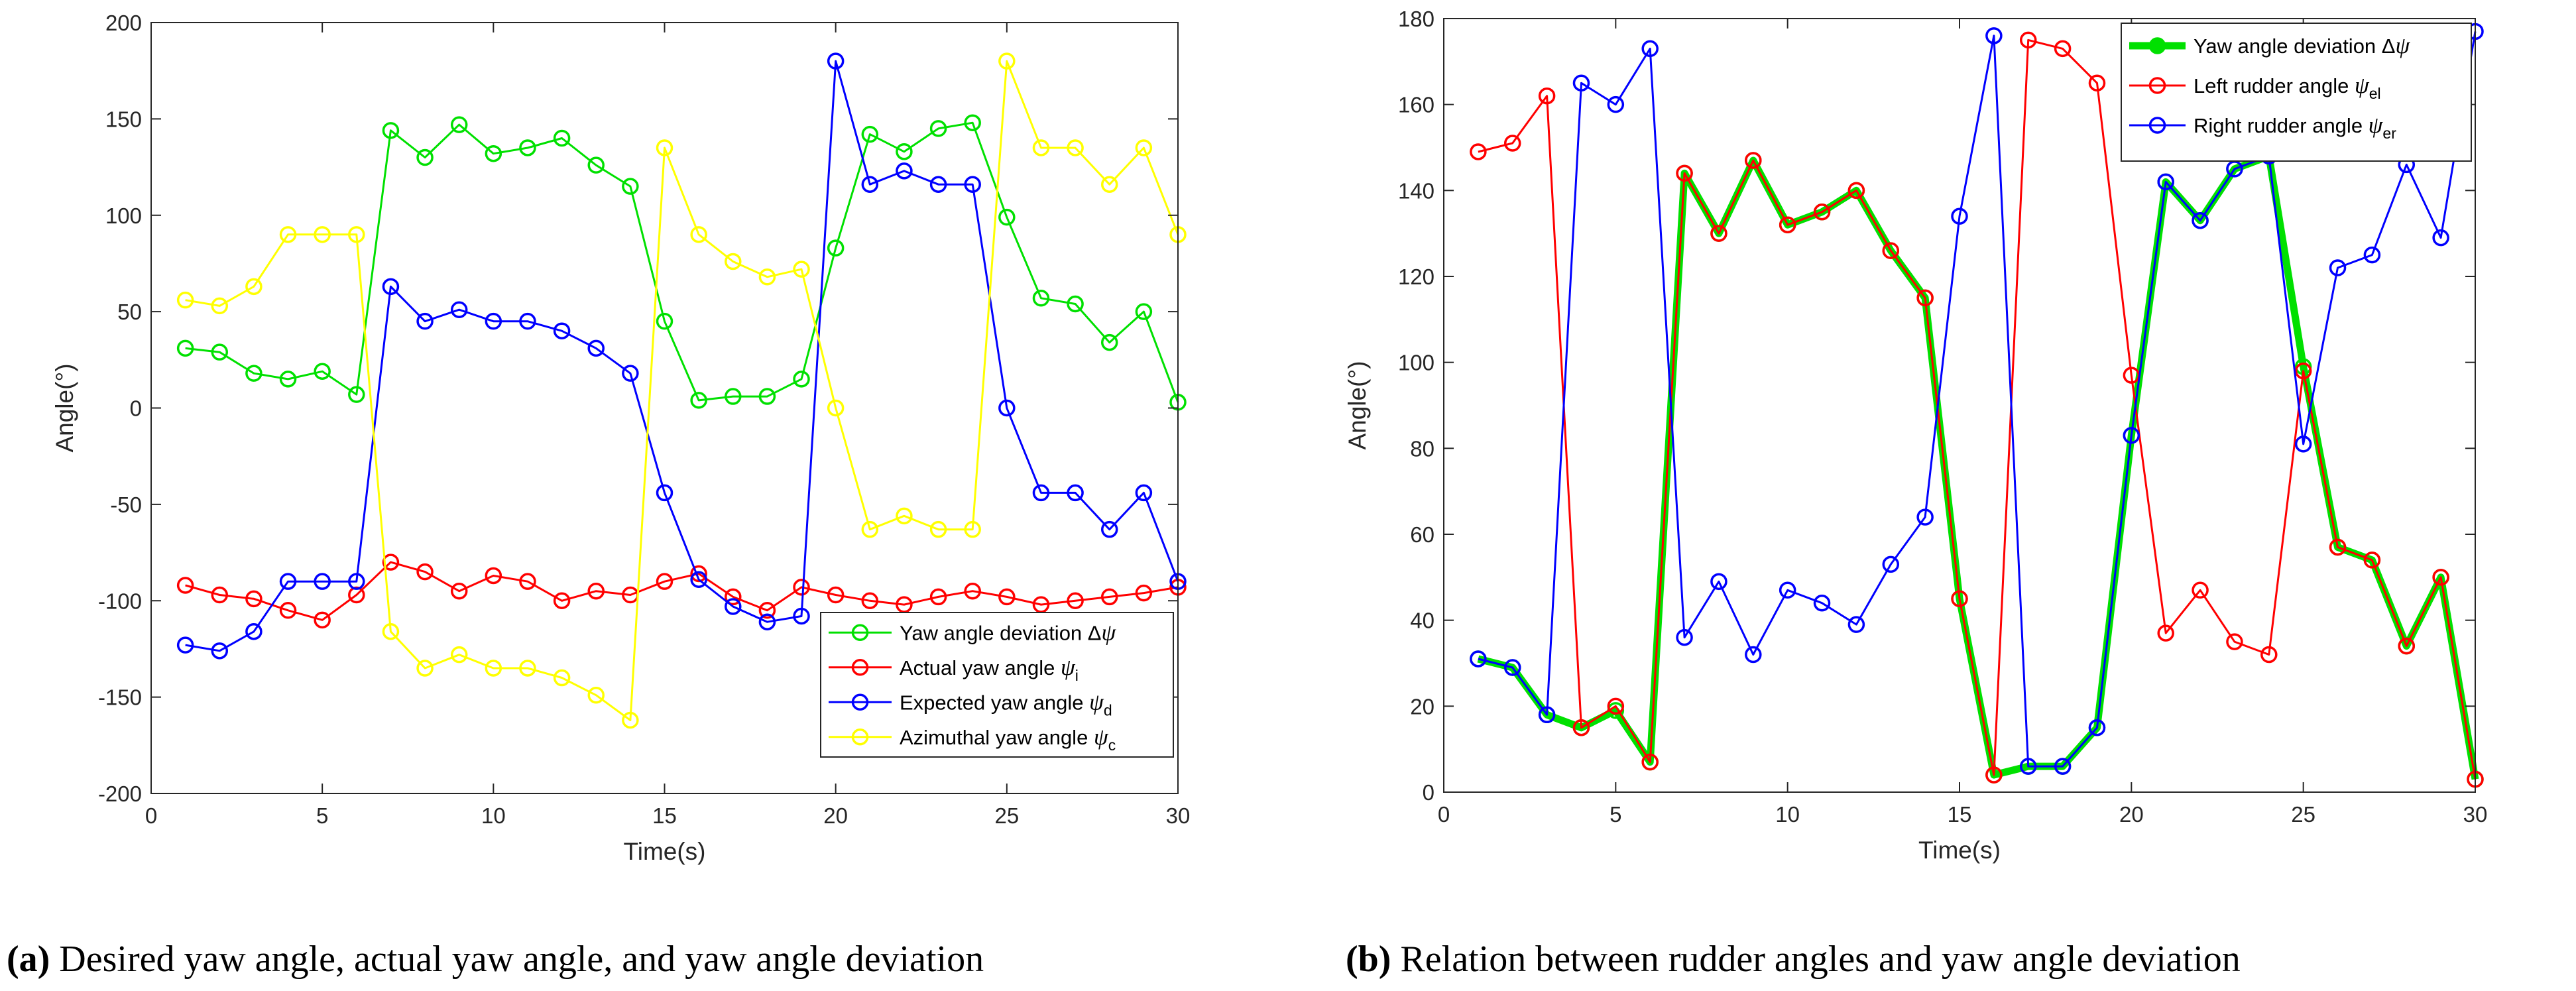 This screenshot has height=991, width=2576. What do you see at coordinates (2376, 125) in the screenshot?
I see `panel-b-legend-symbol: ψ` at bounding box center [2376, 125].